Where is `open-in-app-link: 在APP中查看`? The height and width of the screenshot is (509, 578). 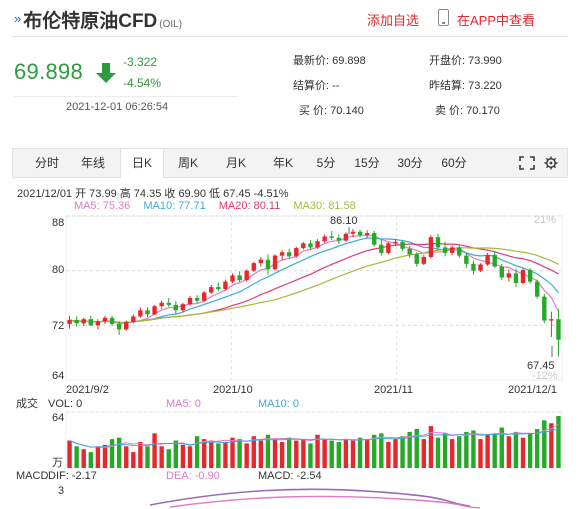 open-in-app-link: 在APP中查看 is located at coordinates (496, 20).